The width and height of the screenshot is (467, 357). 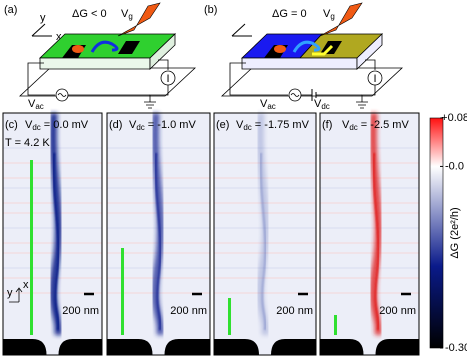 I want to click on map-panel: (f) Vdc = -2.5 mV 200 nm, so click(x=369, y=234).